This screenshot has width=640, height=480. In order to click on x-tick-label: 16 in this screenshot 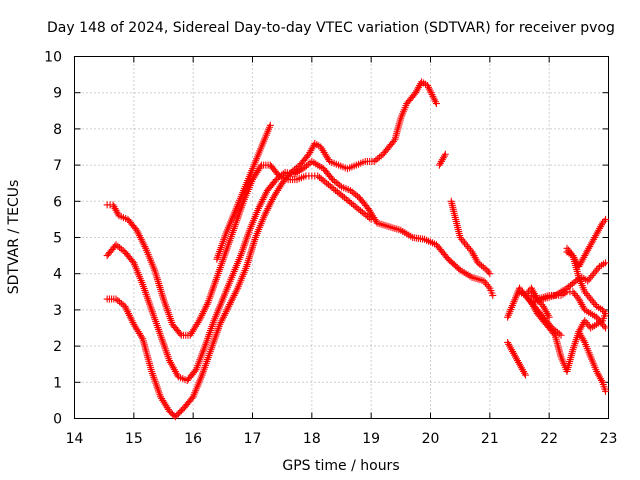, I will do `click(193, 439)`.